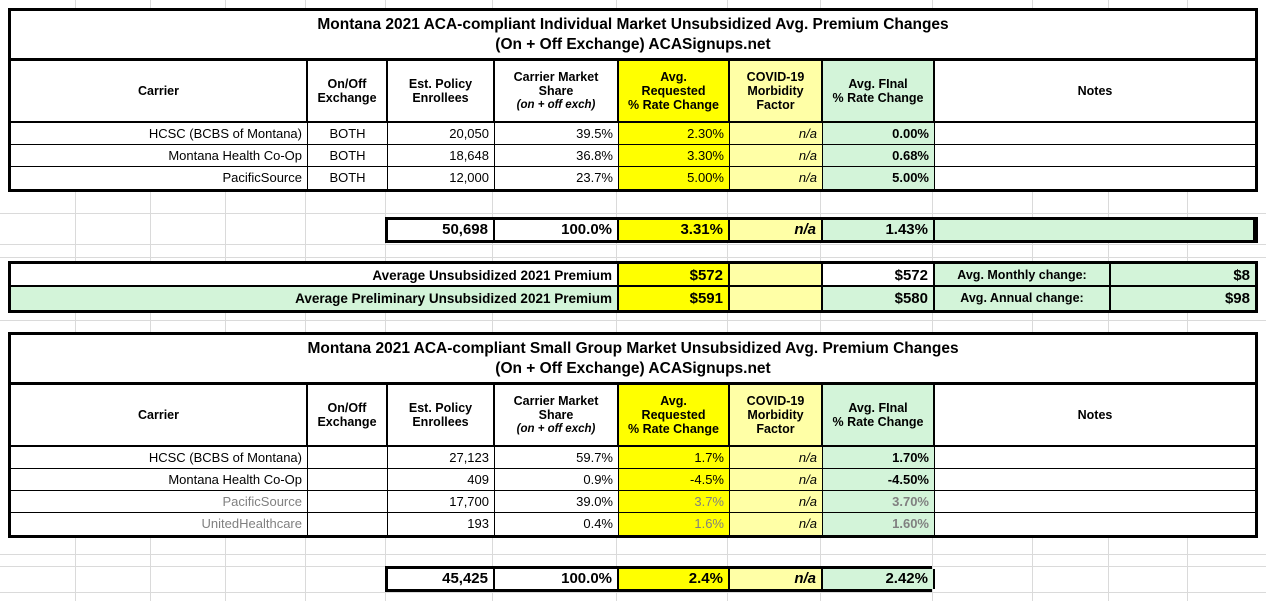 The image size is (1266, 601). Describe the element at coordinates (557, 133) in the screenshot. I see `share-cell: 39.5%` at that location.